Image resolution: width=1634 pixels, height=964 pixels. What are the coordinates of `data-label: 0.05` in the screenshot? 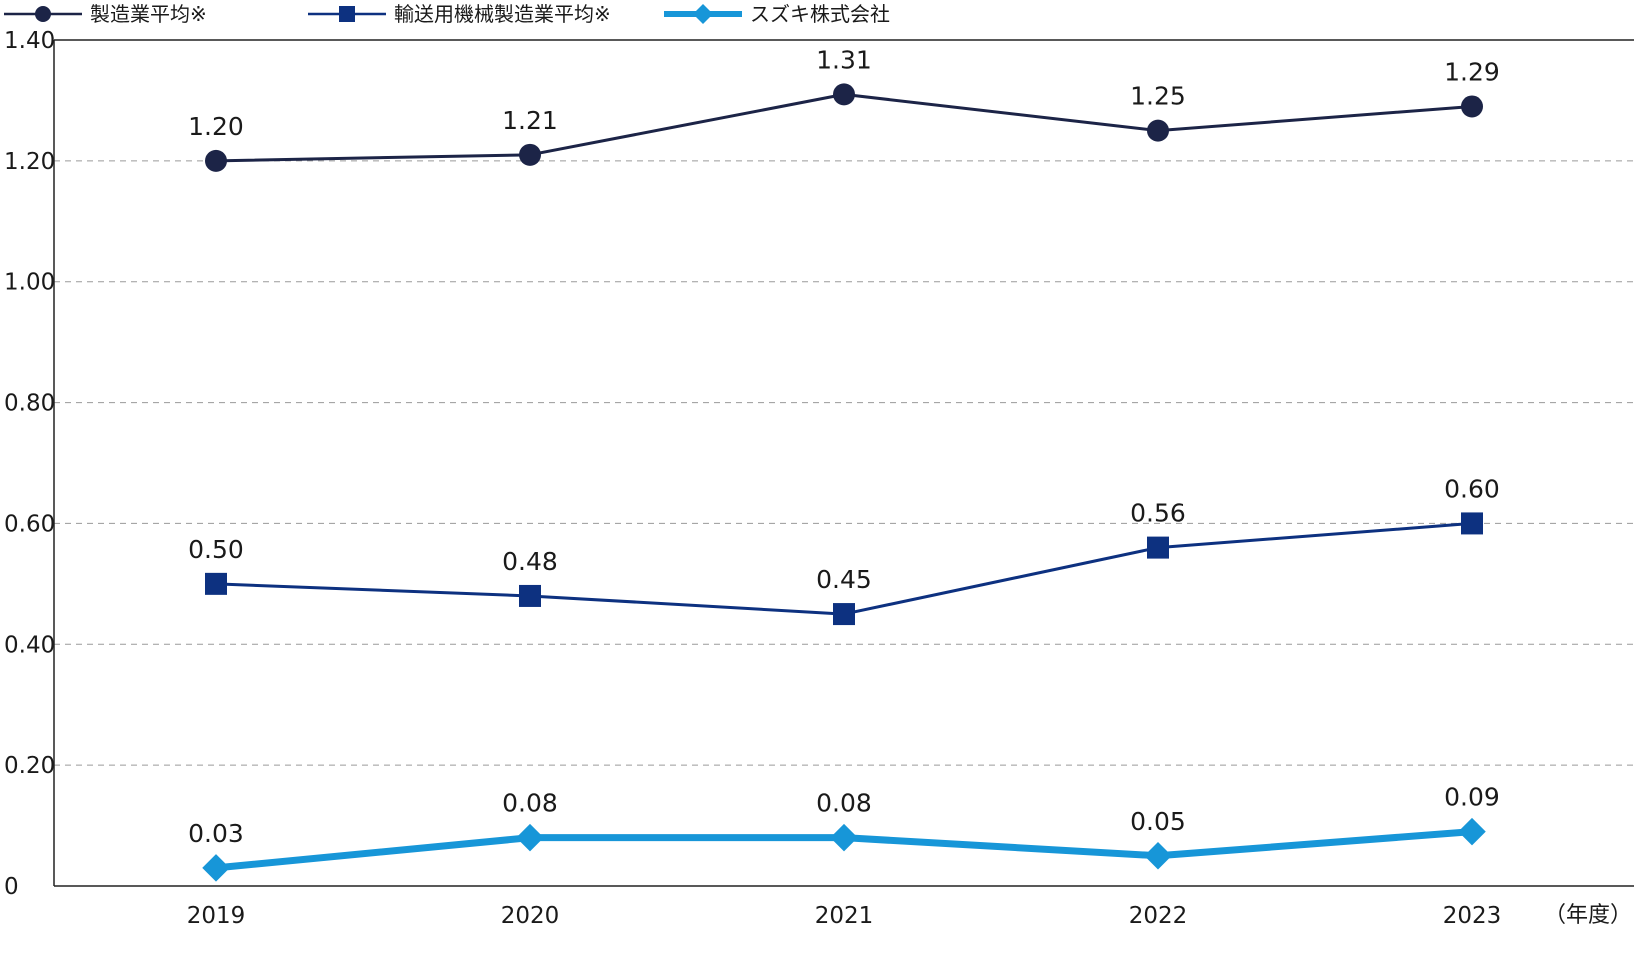 It's located at (1158, 821).